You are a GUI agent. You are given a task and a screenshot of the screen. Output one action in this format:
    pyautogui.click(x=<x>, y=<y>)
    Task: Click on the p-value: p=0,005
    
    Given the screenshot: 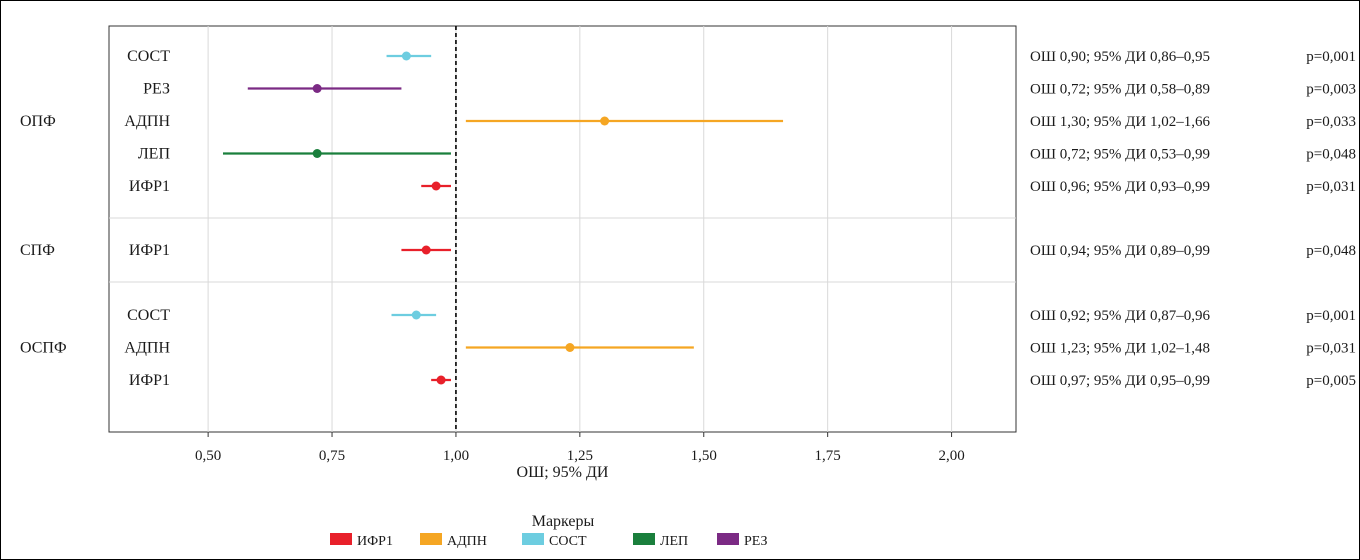 What is the action you would take?
    pyautogui.click(x=1331, y=381)
    